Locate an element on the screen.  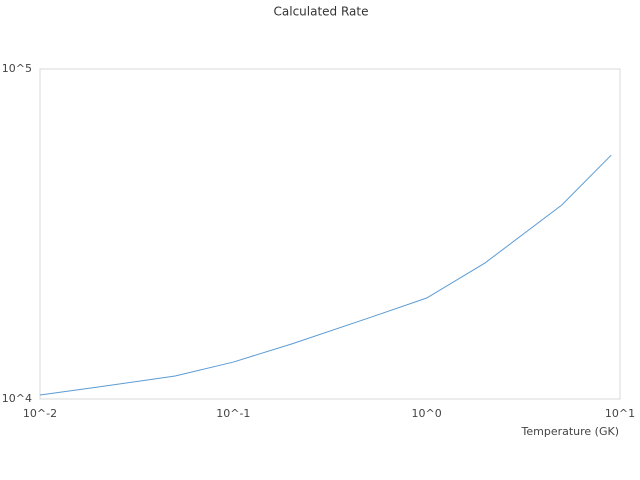
x-tick-label: 10^0 is located at coordinates (427, 413).